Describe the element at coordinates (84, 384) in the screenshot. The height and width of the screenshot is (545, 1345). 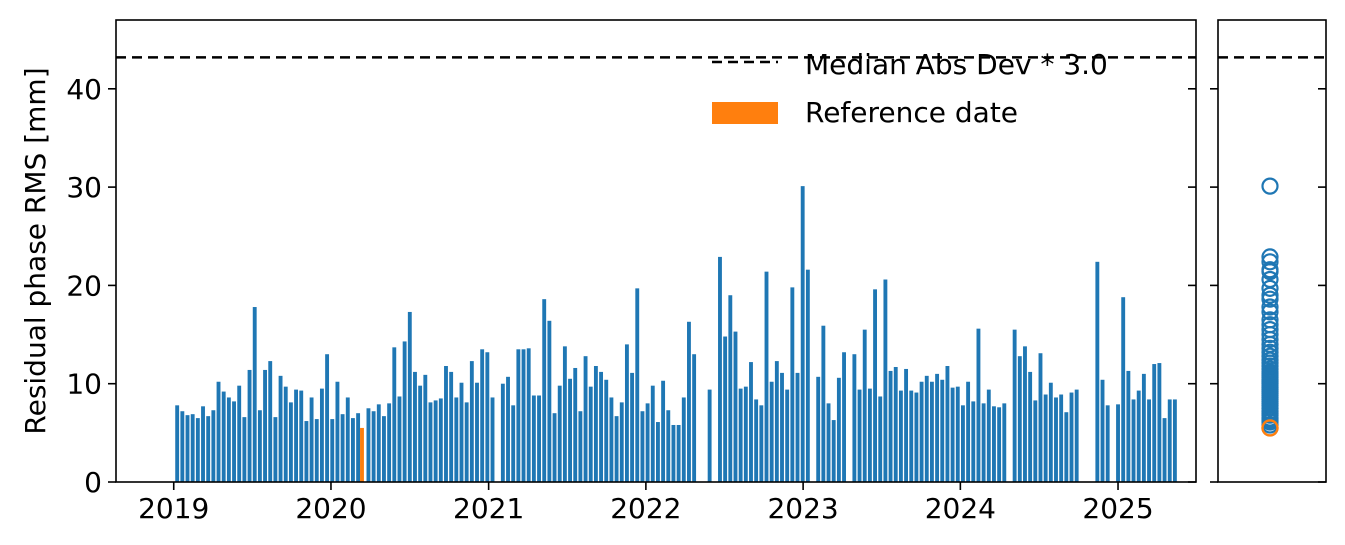
I see `y-tick-label: 10` at that location.